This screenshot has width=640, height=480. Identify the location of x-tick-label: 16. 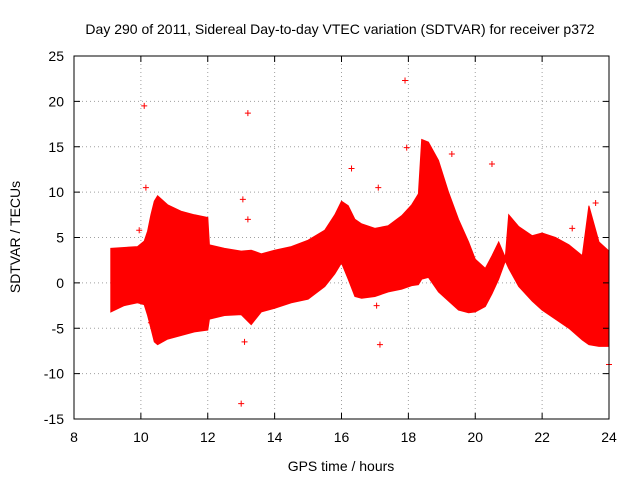
(342, 437).